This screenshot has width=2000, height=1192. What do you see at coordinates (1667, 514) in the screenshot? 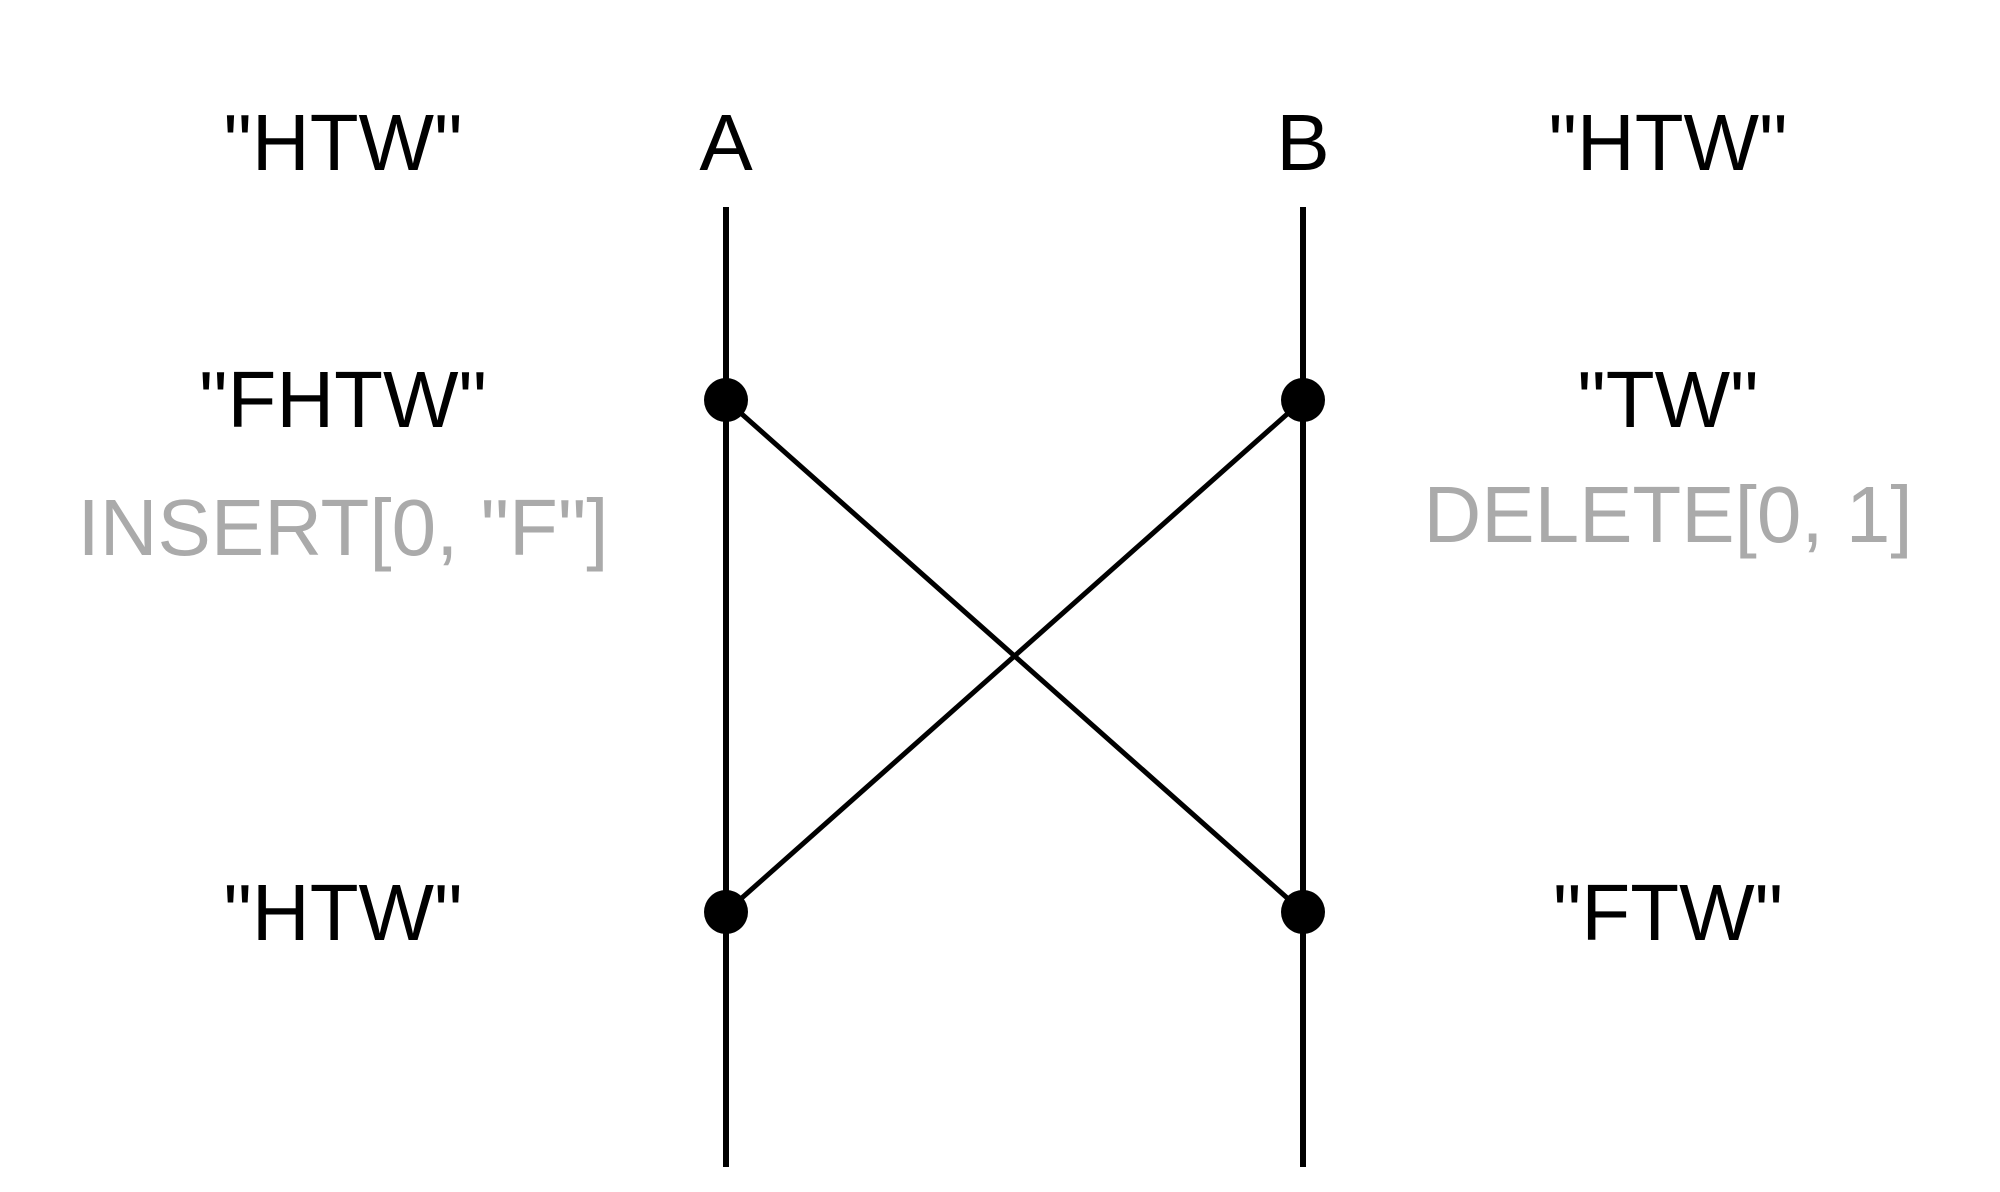
I see `operation-b-label: DELETE[0, 1]` at bounding box center [1667, 514].